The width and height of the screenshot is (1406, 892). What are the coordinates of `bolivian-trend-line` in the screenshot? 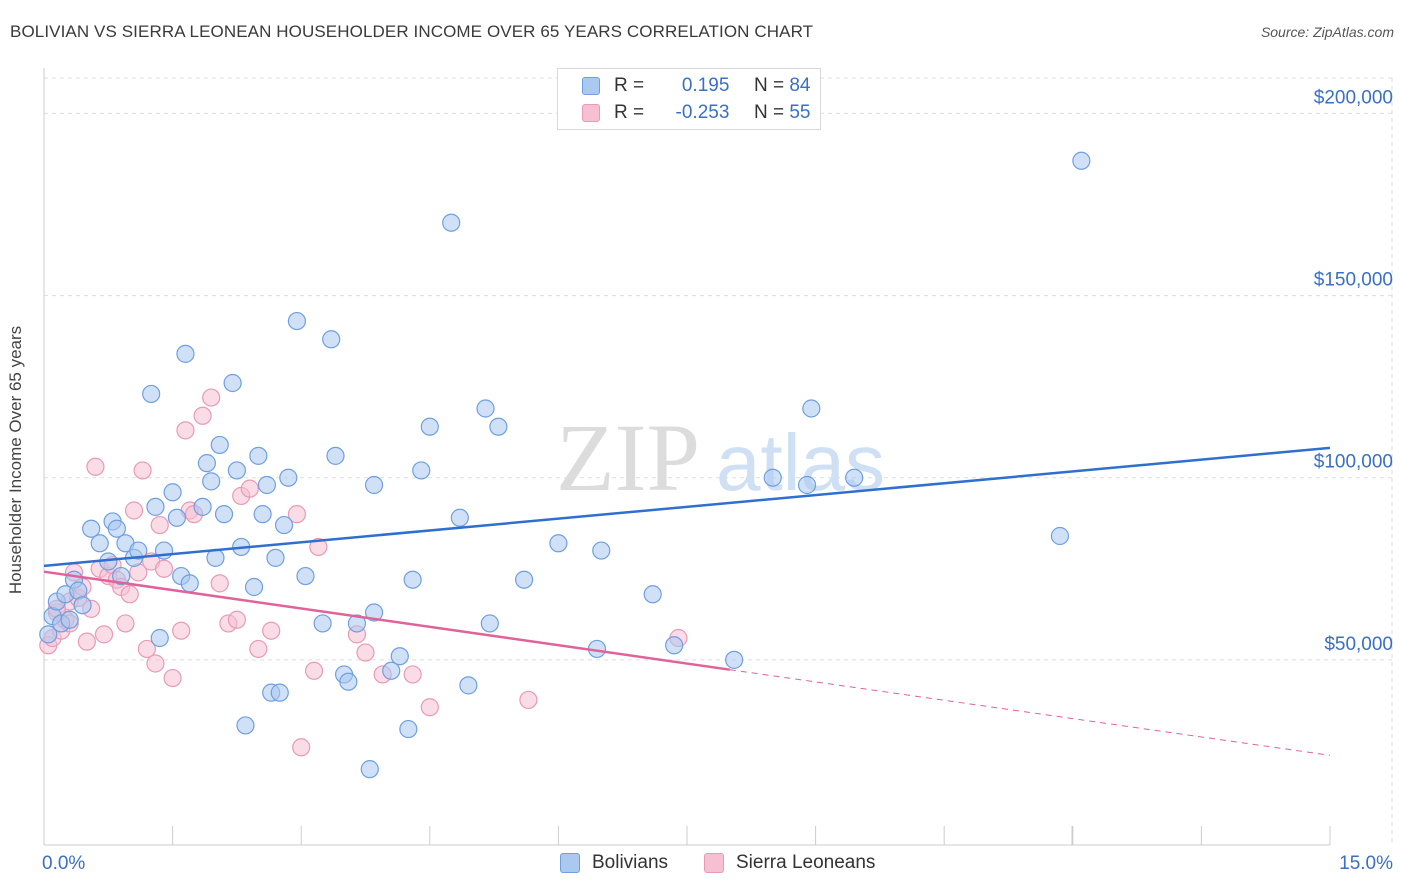 It's located at (687, 507).